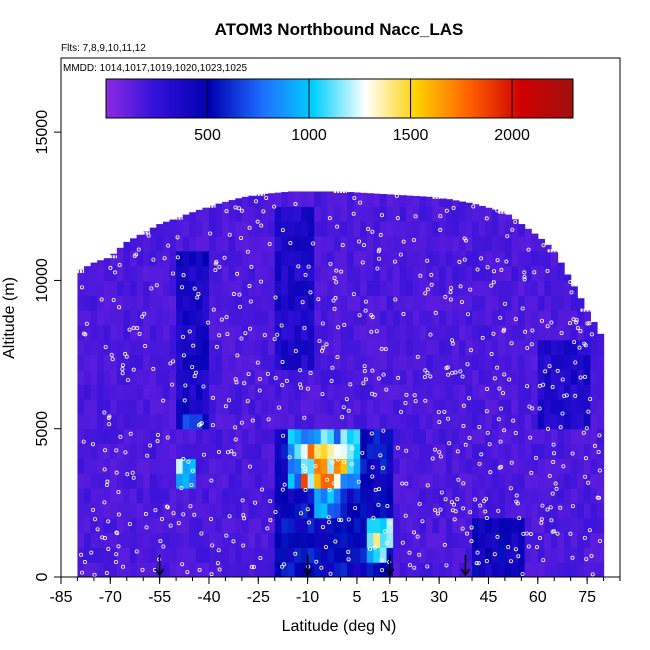  Describe the element at coordinates (208, 597) in the screenshot. I see `x-tick-label: -40` at that location.